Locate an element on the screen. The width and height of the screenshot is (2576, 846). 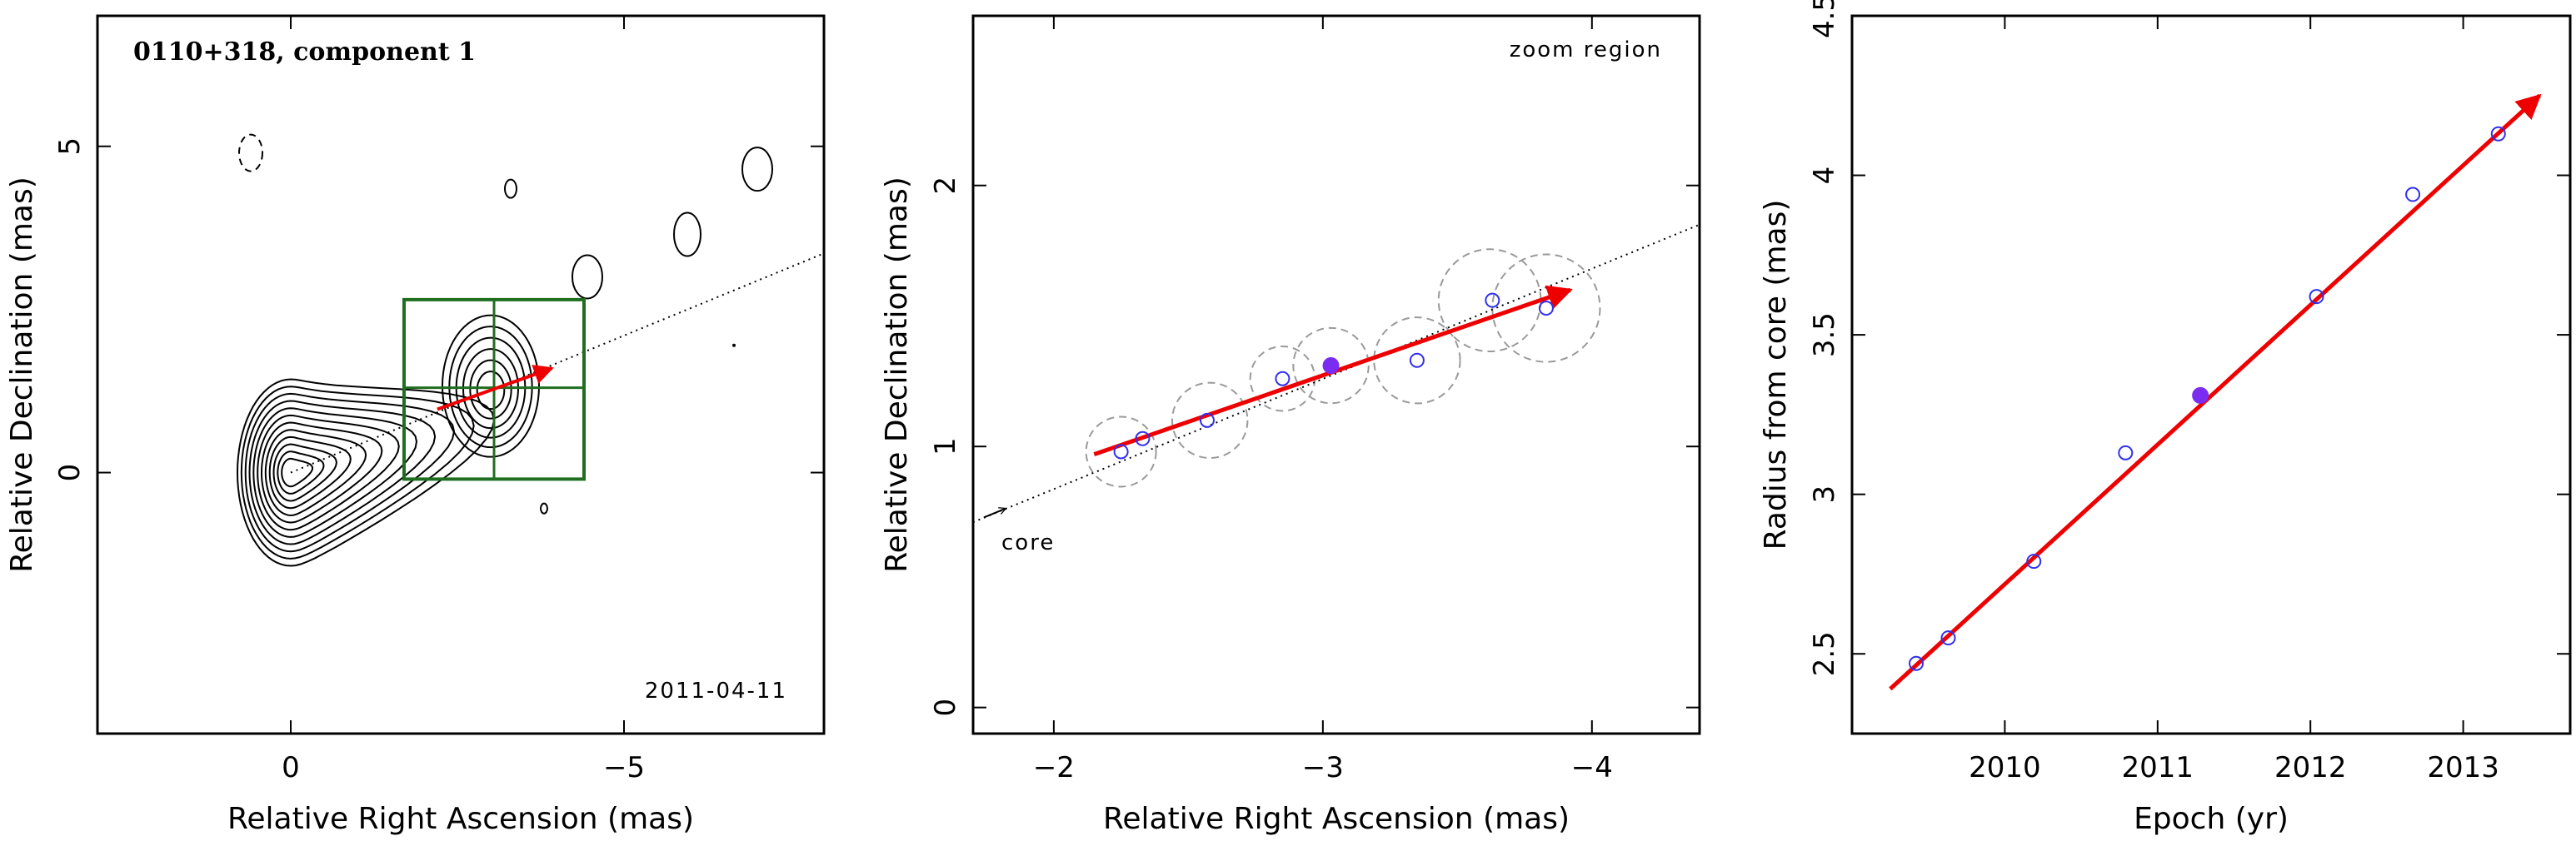
panel3-x-axis-label: Epoch (yr) is located at coordinates (2211, 819).